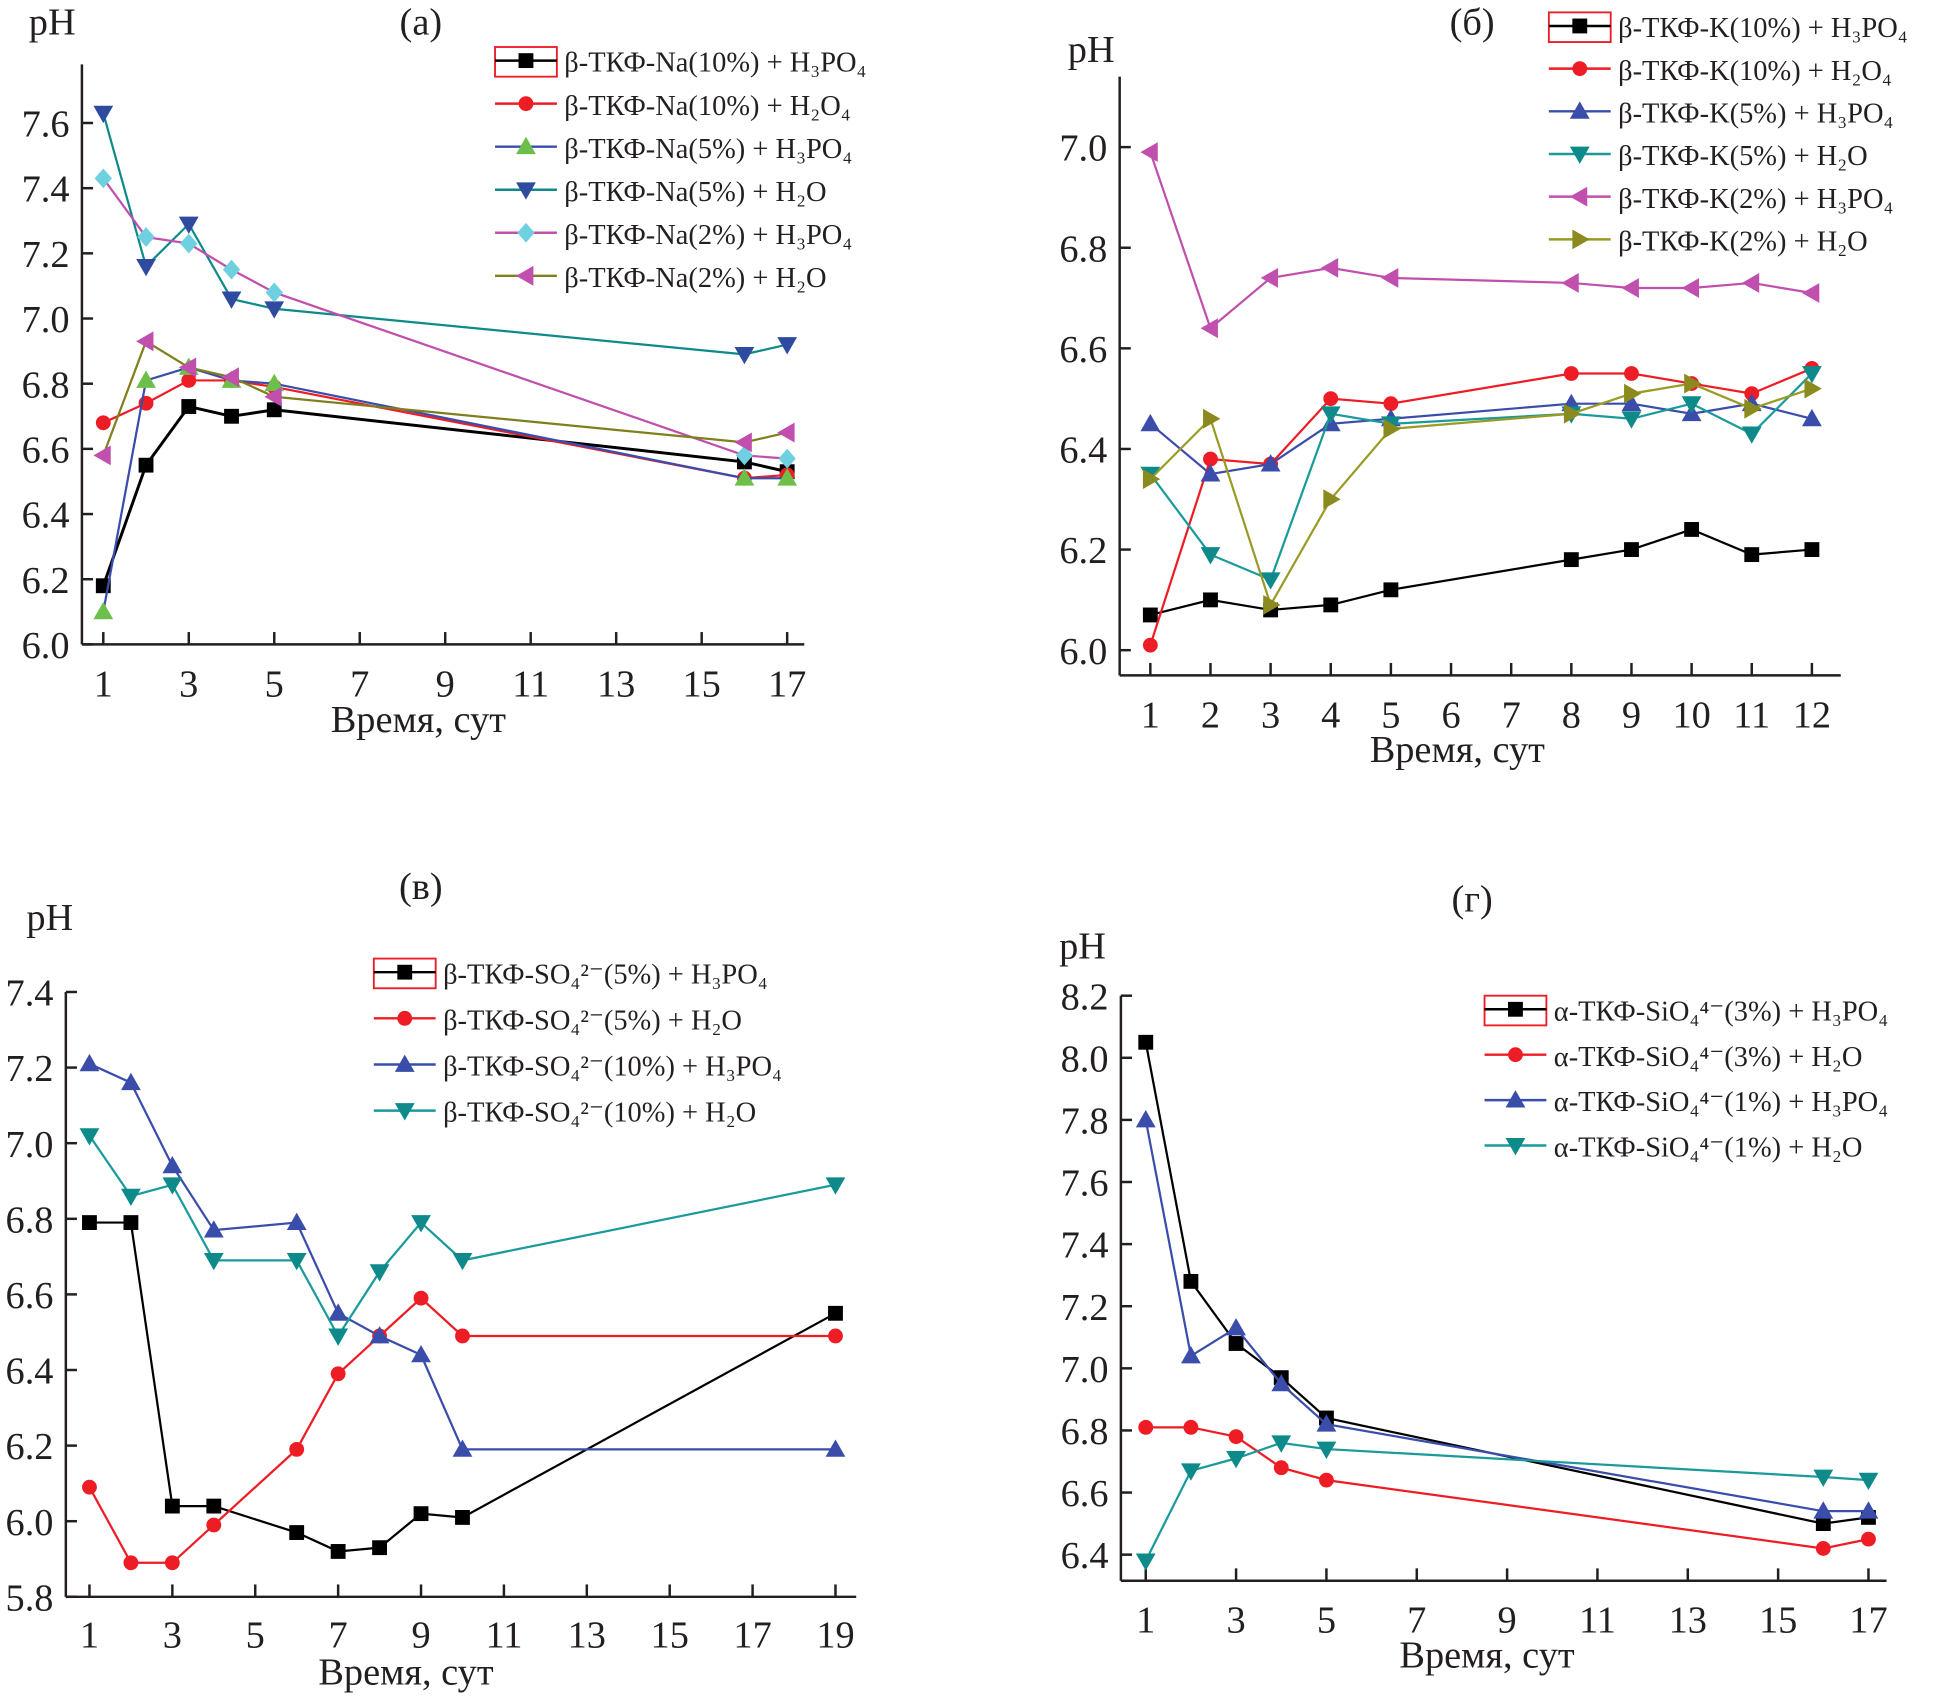  What do you see at coordinates (1571, 715) in the screenshot?
I see `x-tick-label: 8` at bounding box center [1571, 715].